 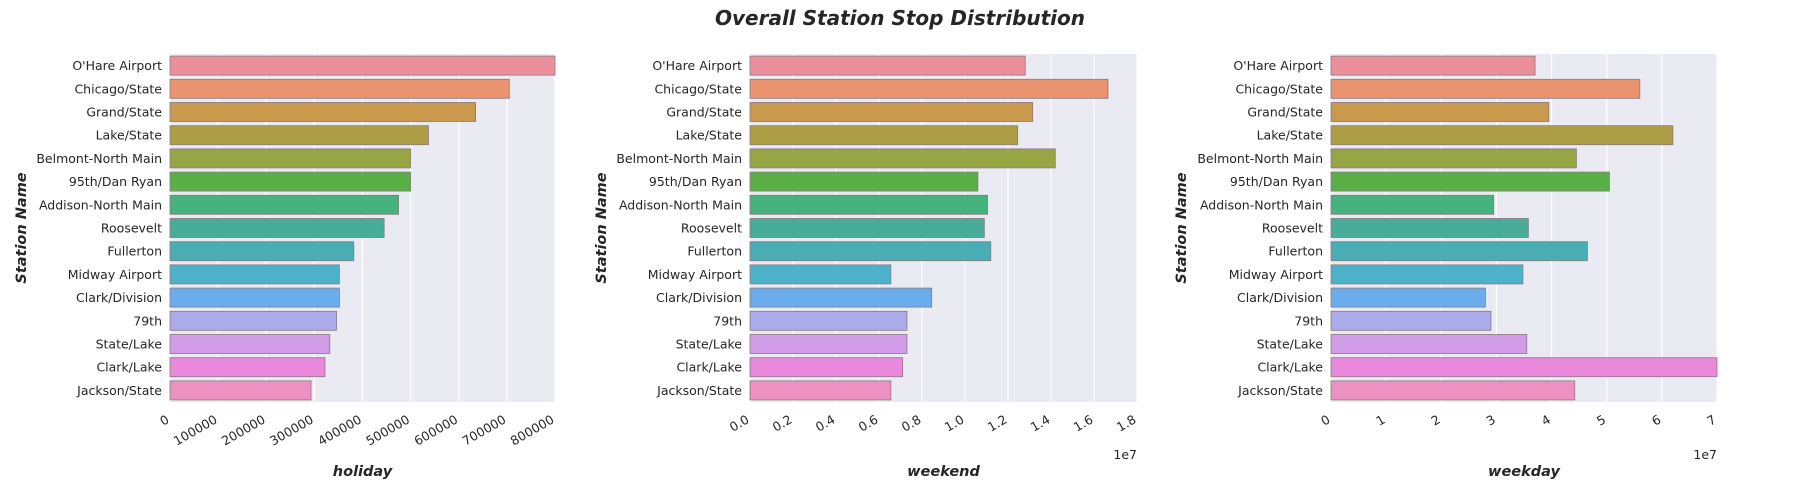 What do you see at coordinates (1656, 420) in the screenshot?
I see `x-tick-label: 6` at bounding box center [1656, 420].